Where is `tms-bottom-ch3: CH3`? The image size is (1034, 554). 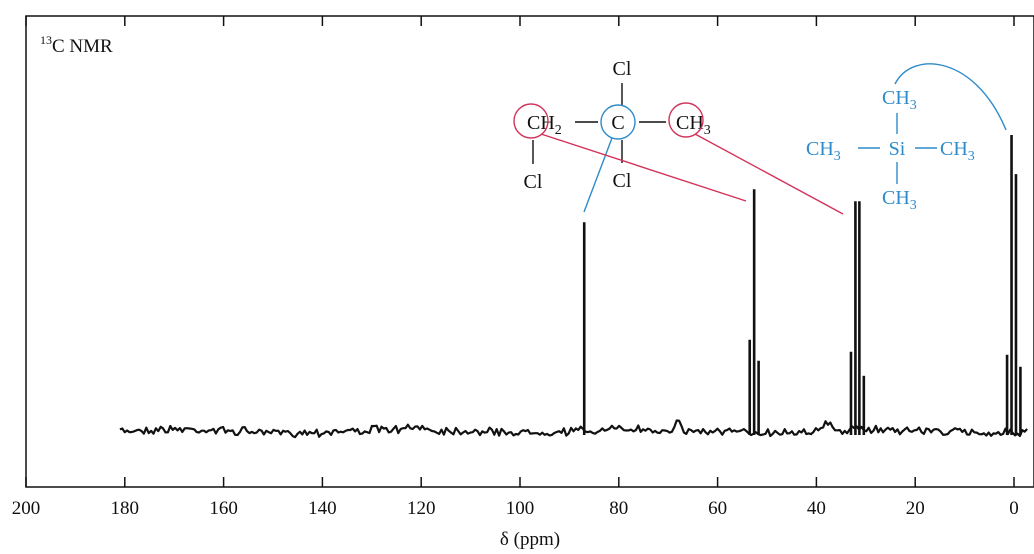
tms-bottom-ch3: CH3 is located at coordinates (899, 200).